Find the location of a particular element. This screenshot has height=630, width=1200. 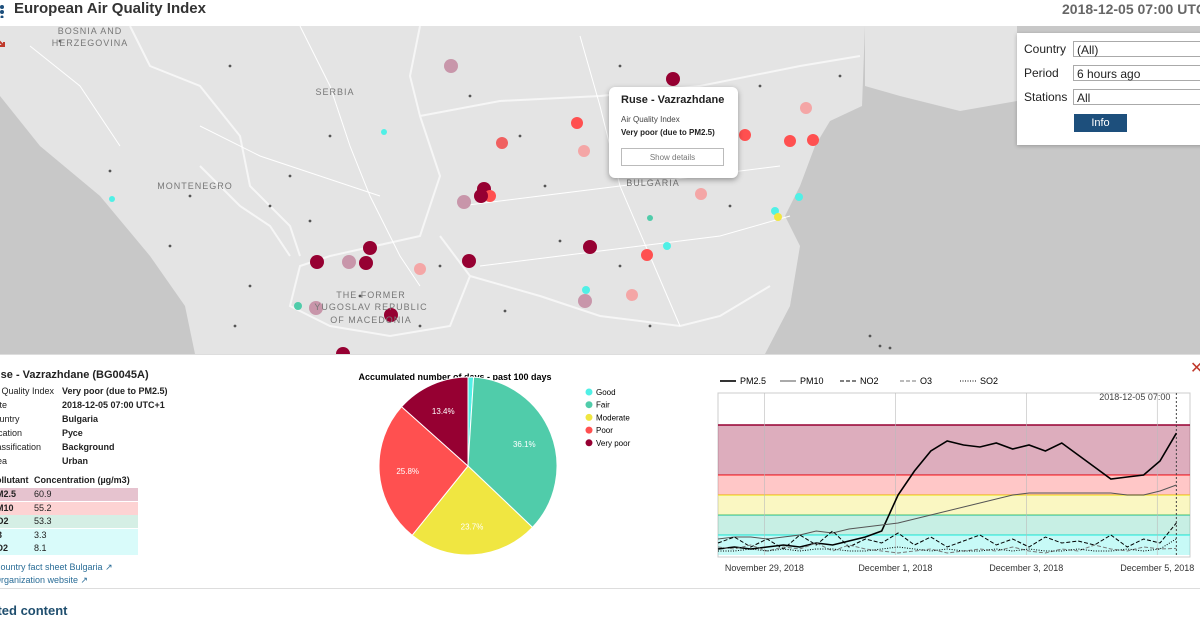

popup-label: Air Quality Index is located at coordinates (650, 119).